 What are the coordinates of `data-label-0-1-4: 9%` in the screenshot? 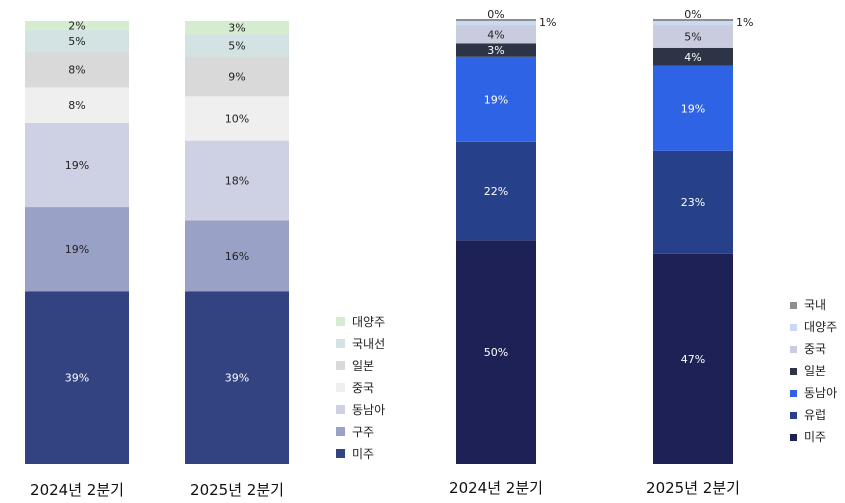 It's located at (236, 76).